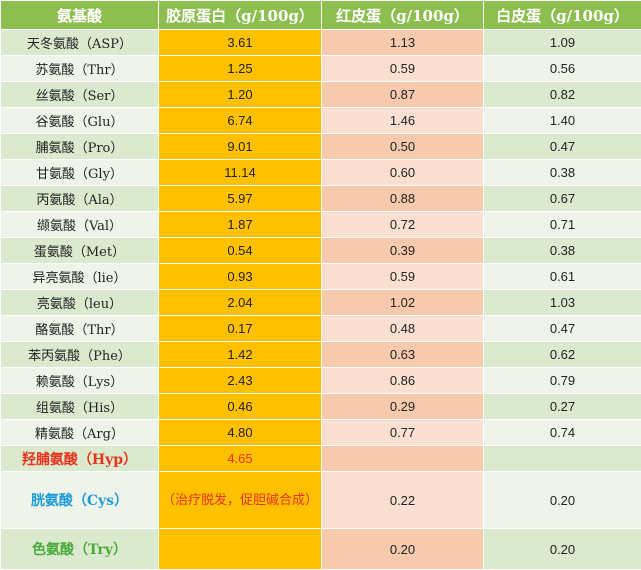 This screenshot has width=641, height=570. Describe the element at coordinates (240, 147) in the screenshot. I see `collagen-value: 9.01` at that location.